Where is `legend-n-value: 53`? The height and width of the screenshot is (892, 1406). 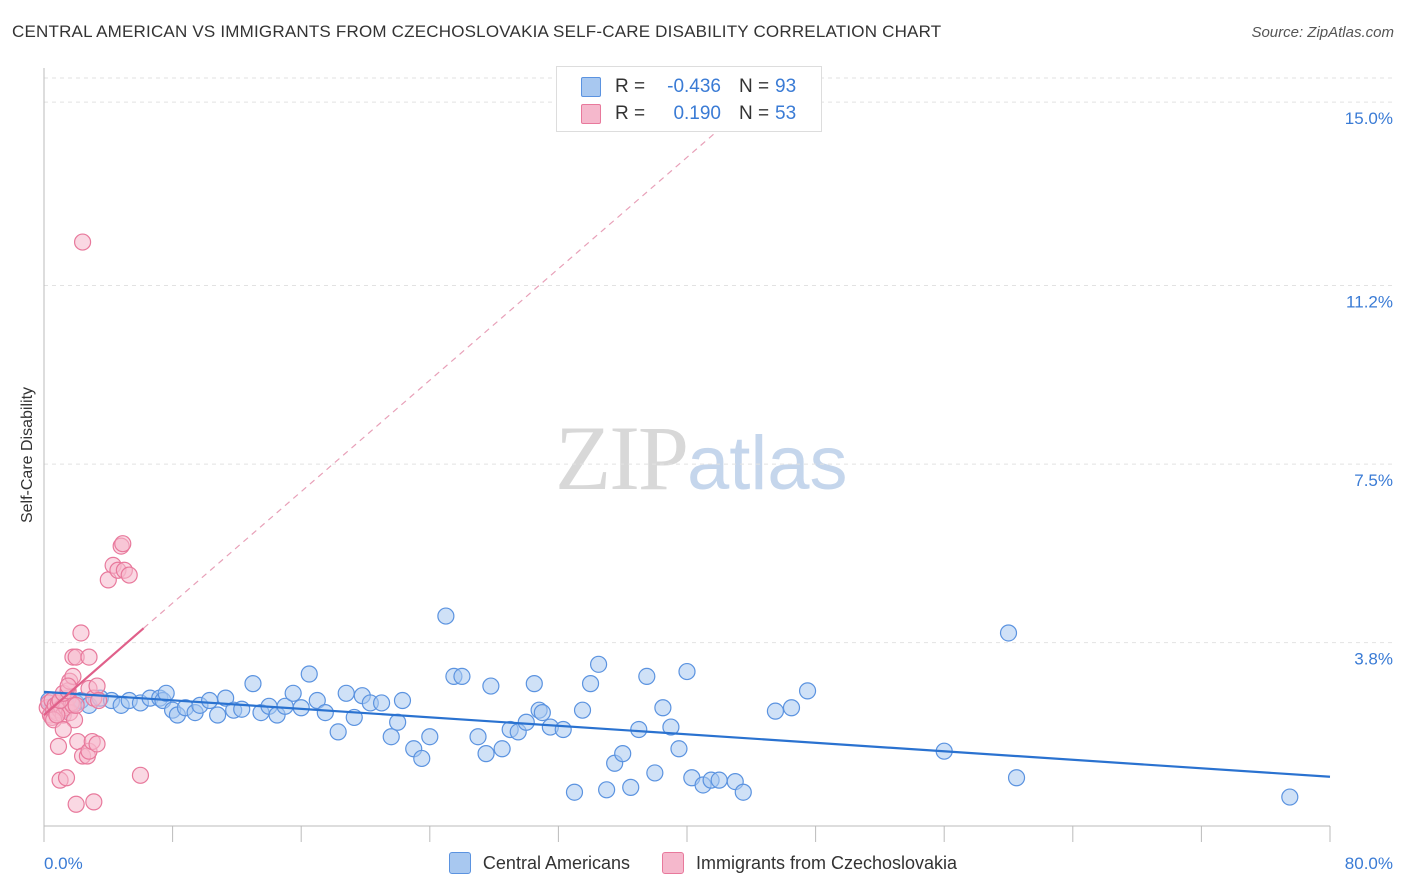 legend-n-value: 53 is located at coordinates (786, 113).